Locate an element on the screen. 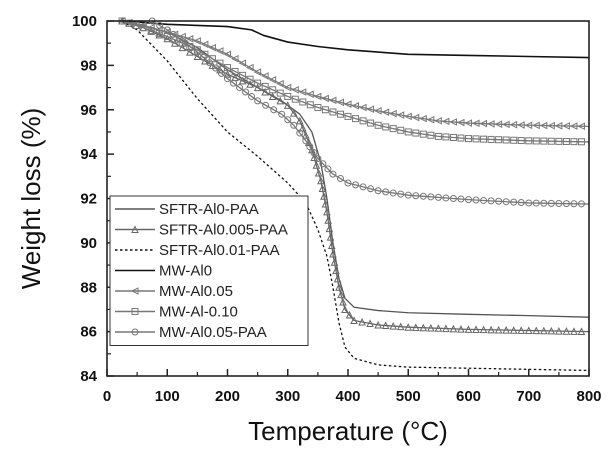 This screenshot has height=449, width=608. x-axis-title: Temperature (°C) is located at coordinates (348, 431).